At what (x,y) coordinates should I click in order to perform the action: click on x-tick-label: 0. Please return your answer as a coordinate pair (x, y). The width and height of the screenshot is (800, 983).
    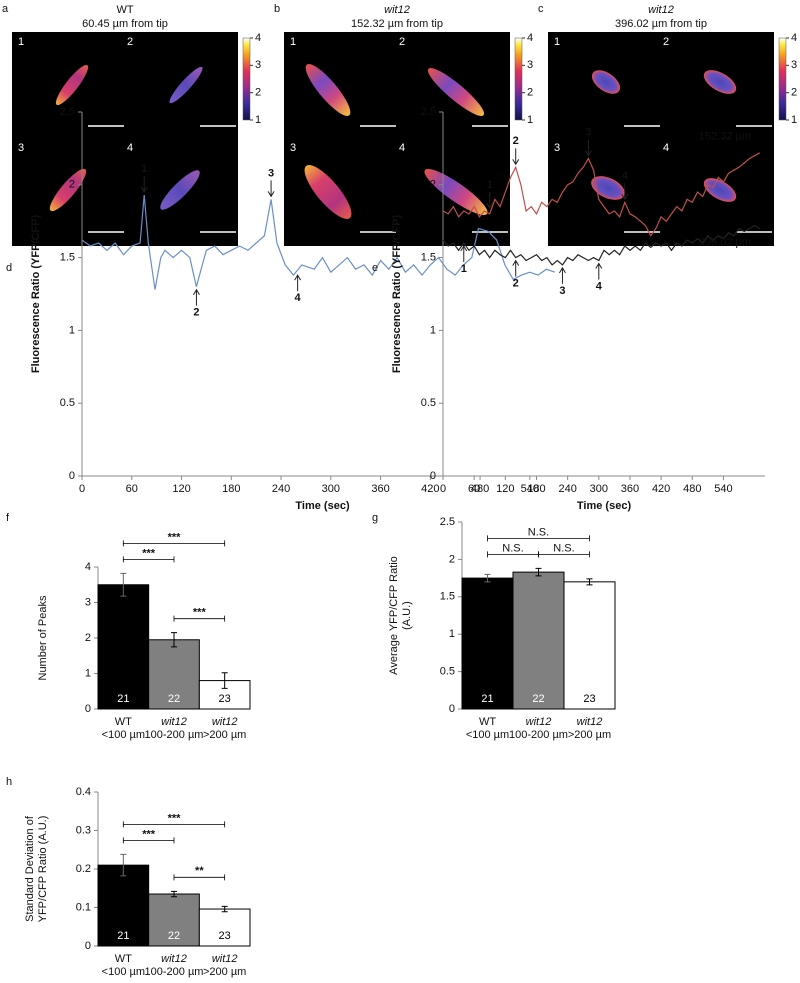
    Looking at the image, I should click on (82, 489).